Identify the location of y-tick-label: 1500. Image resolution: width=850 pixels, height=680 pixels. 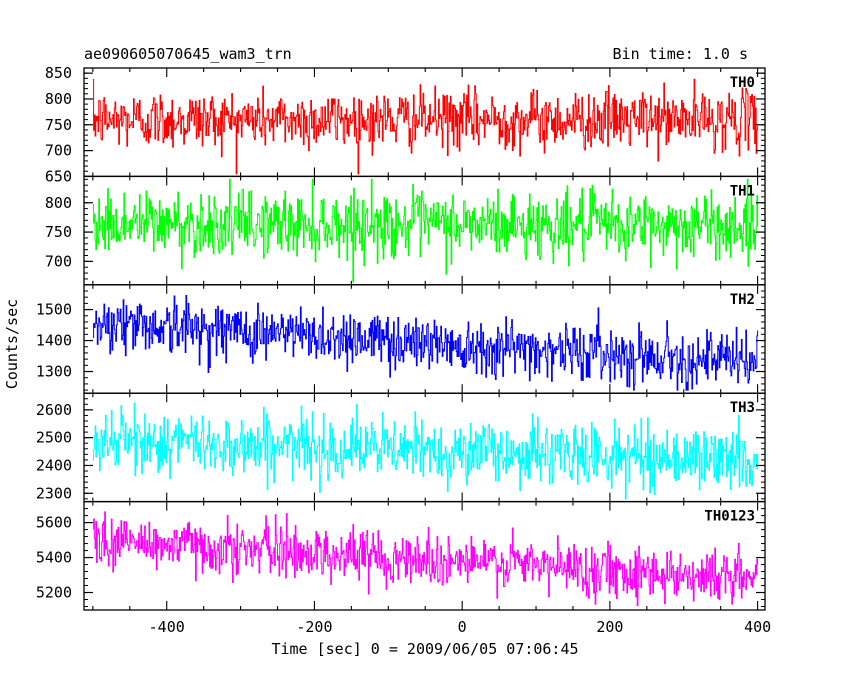
(54, 310).